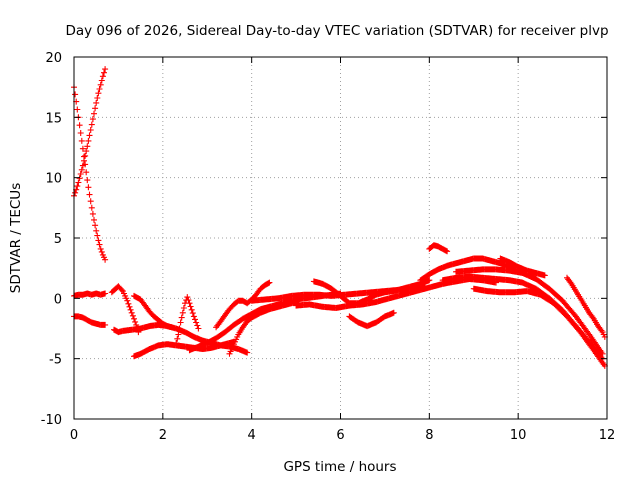  What do you see at coordinates (371, 292) in the screenshot?
I see `series-sat-o` at bounding box center [371, 292].